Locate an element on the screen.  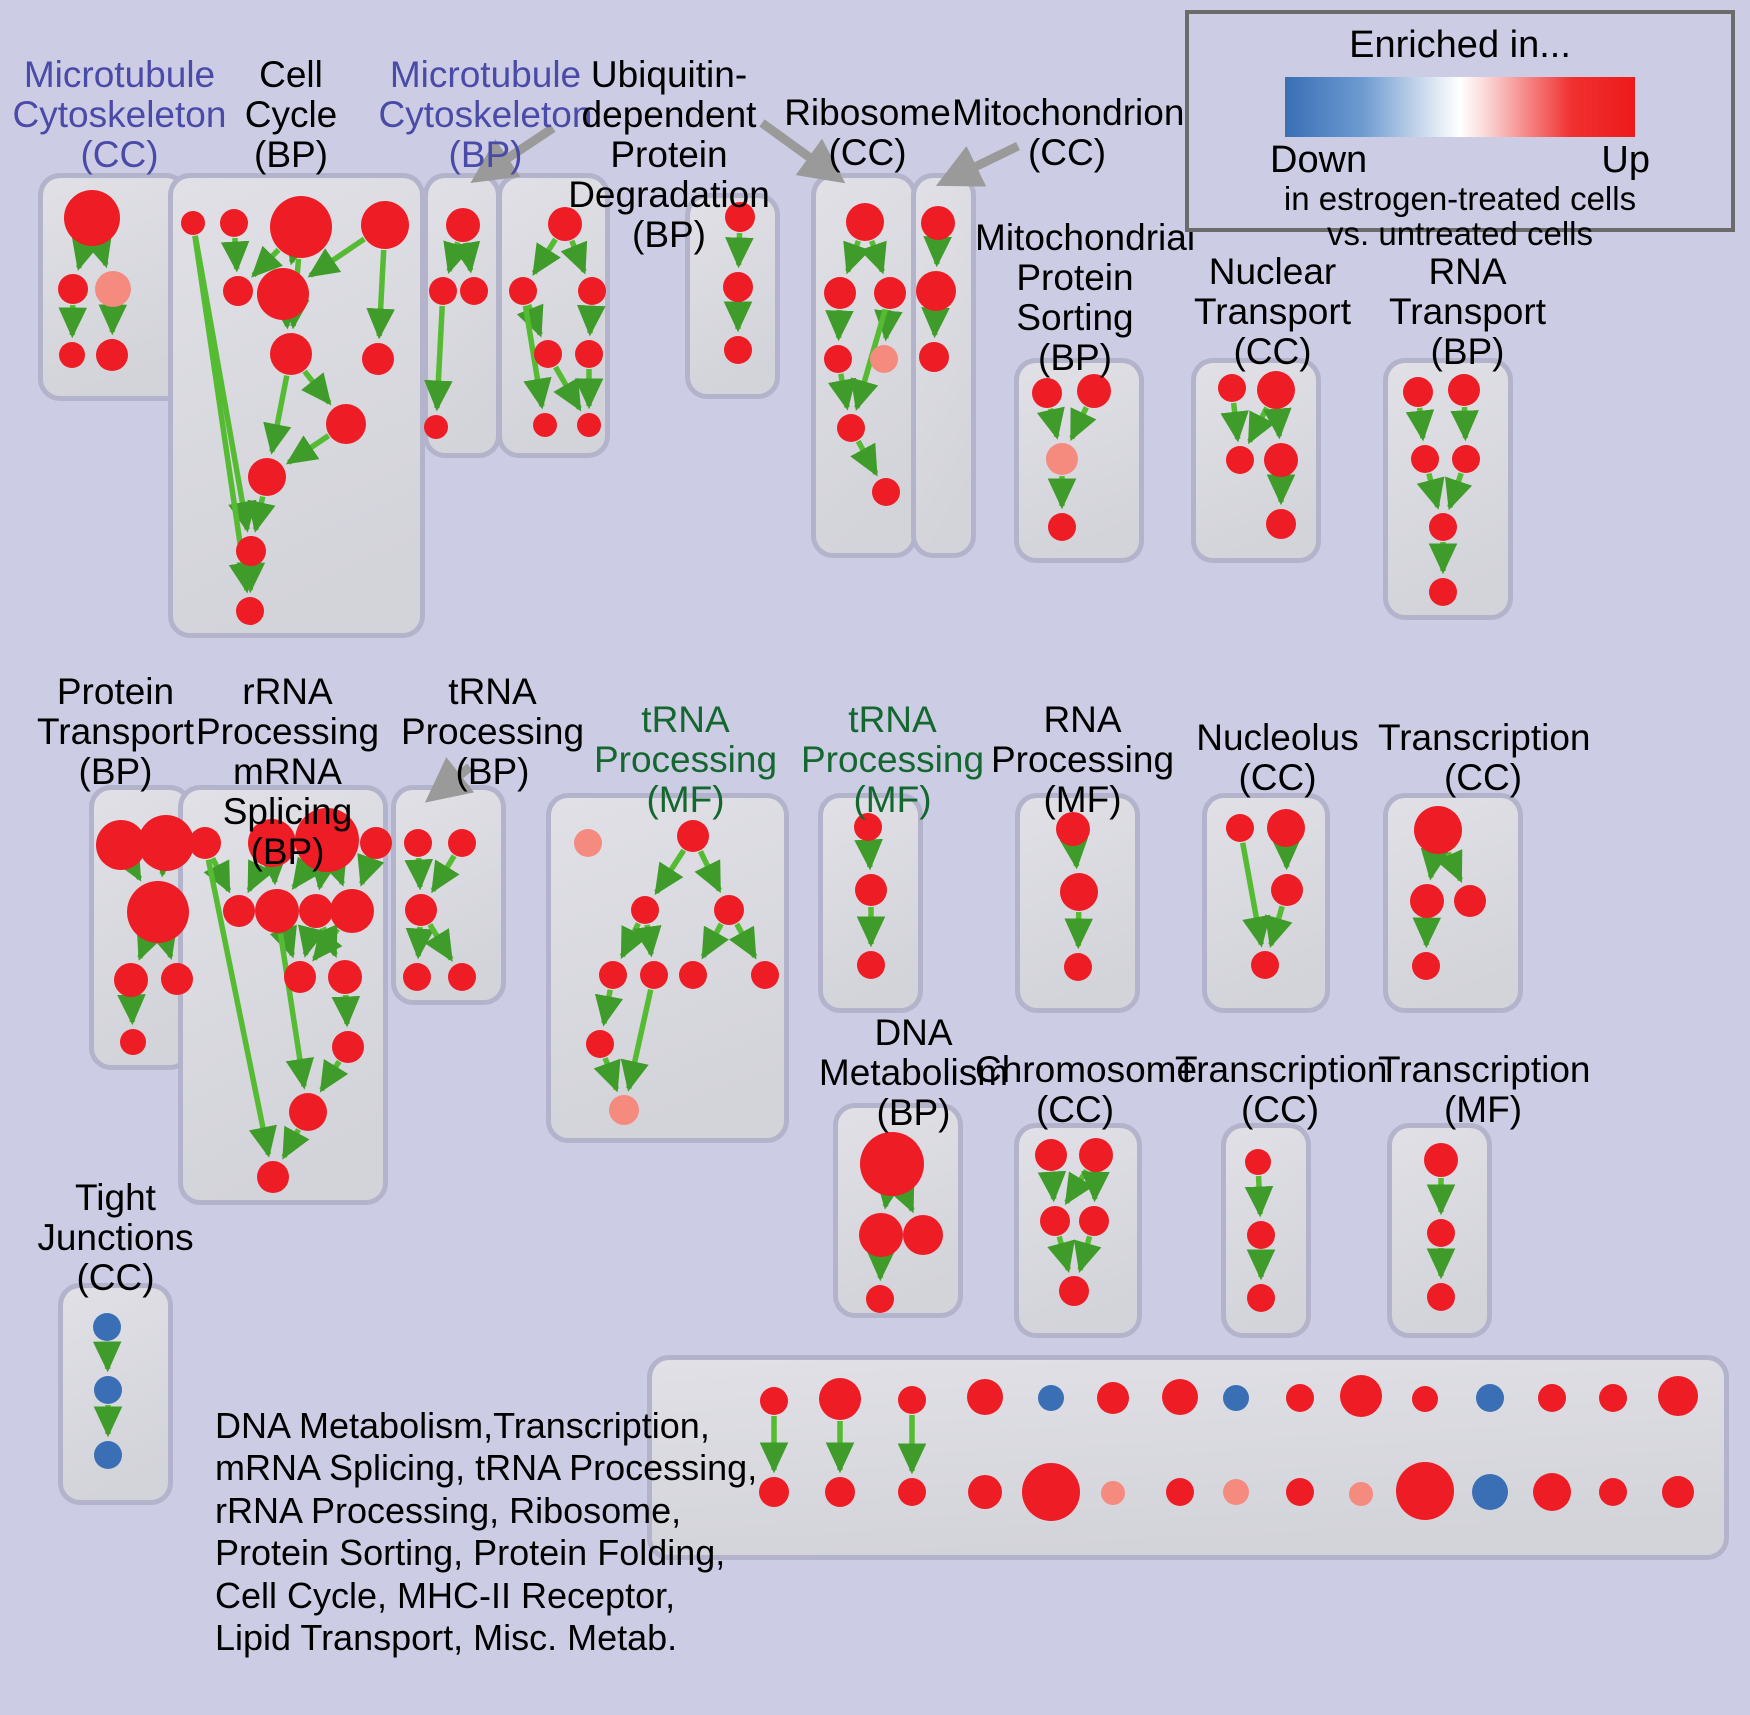
cluster-box-ribosome-cc is located at coordinates (864, 365).